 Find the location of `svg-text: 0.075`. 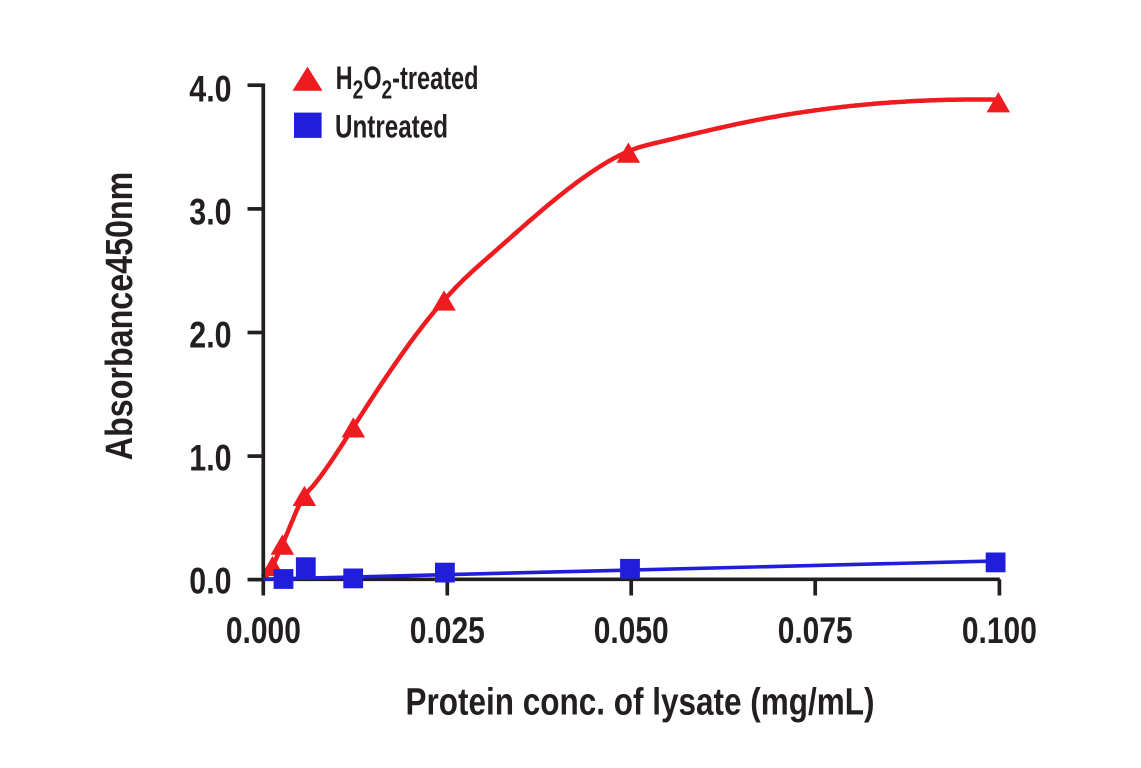

svg-text: 0.075 is located at coordinates (815, 630).